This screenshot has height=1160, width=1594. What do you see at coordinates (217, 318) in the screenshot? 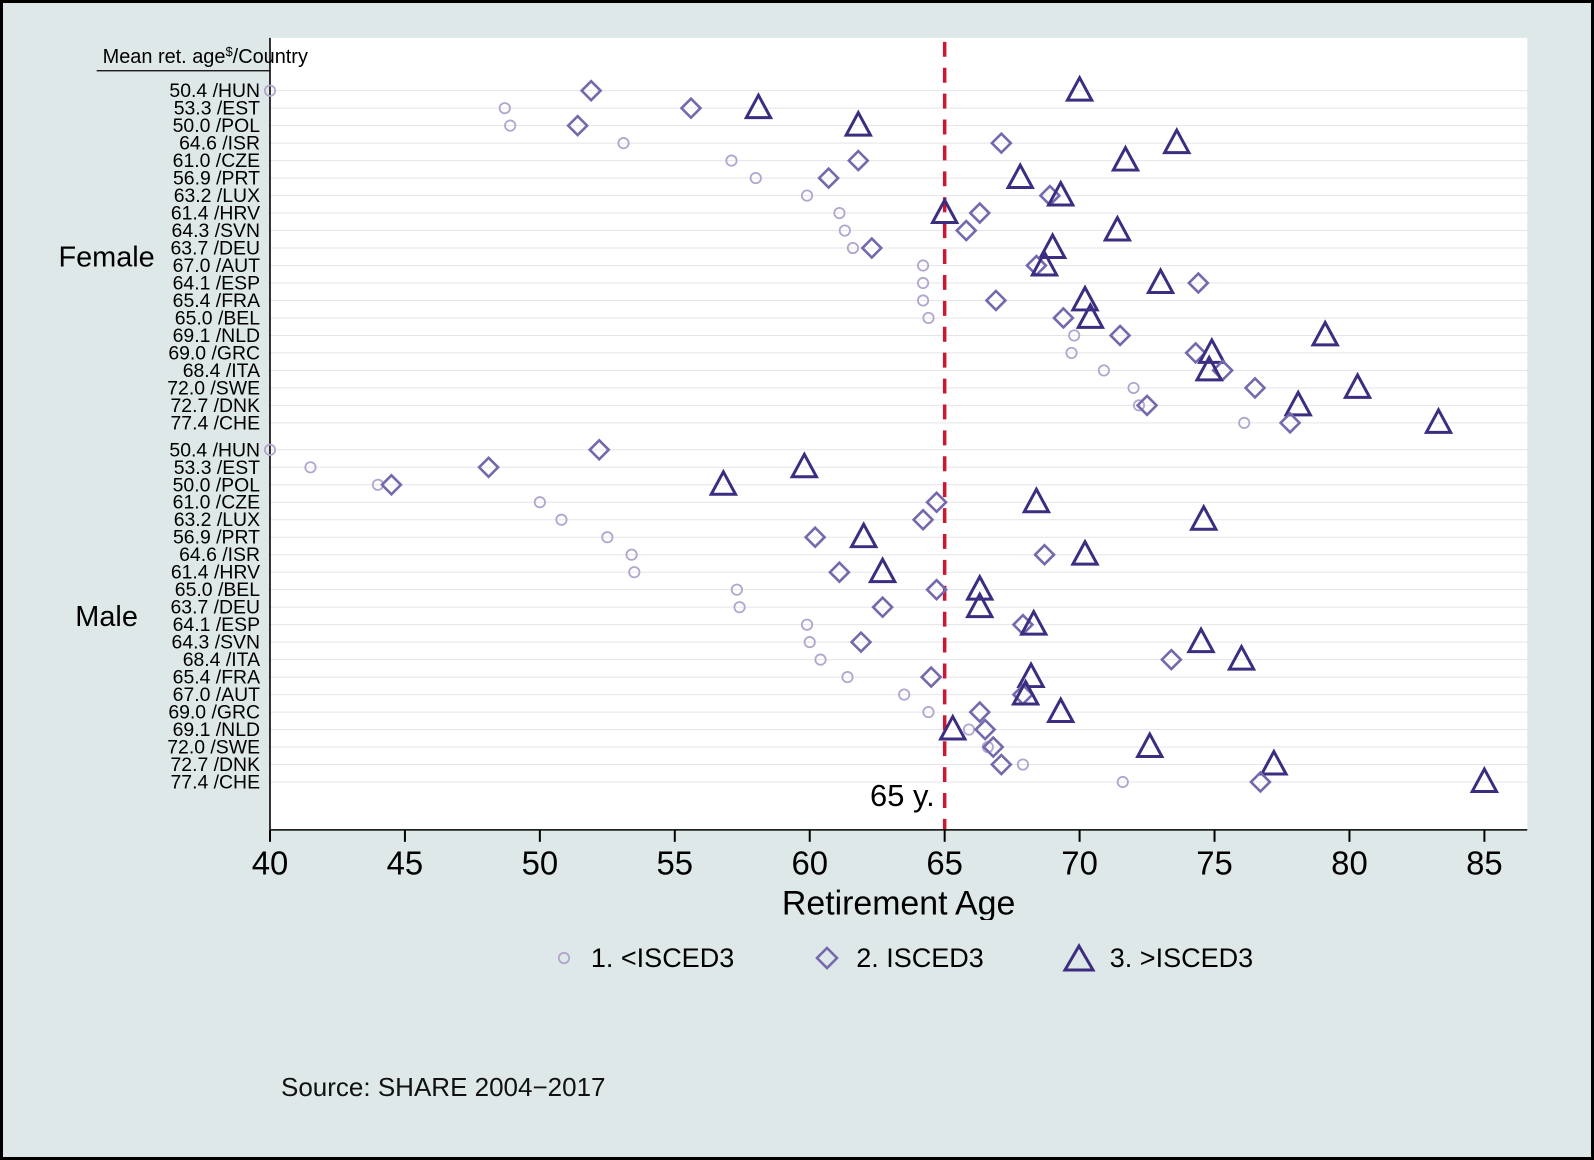
I see `row-label: 65.0 /BEL` at bounding box center [217, 318].